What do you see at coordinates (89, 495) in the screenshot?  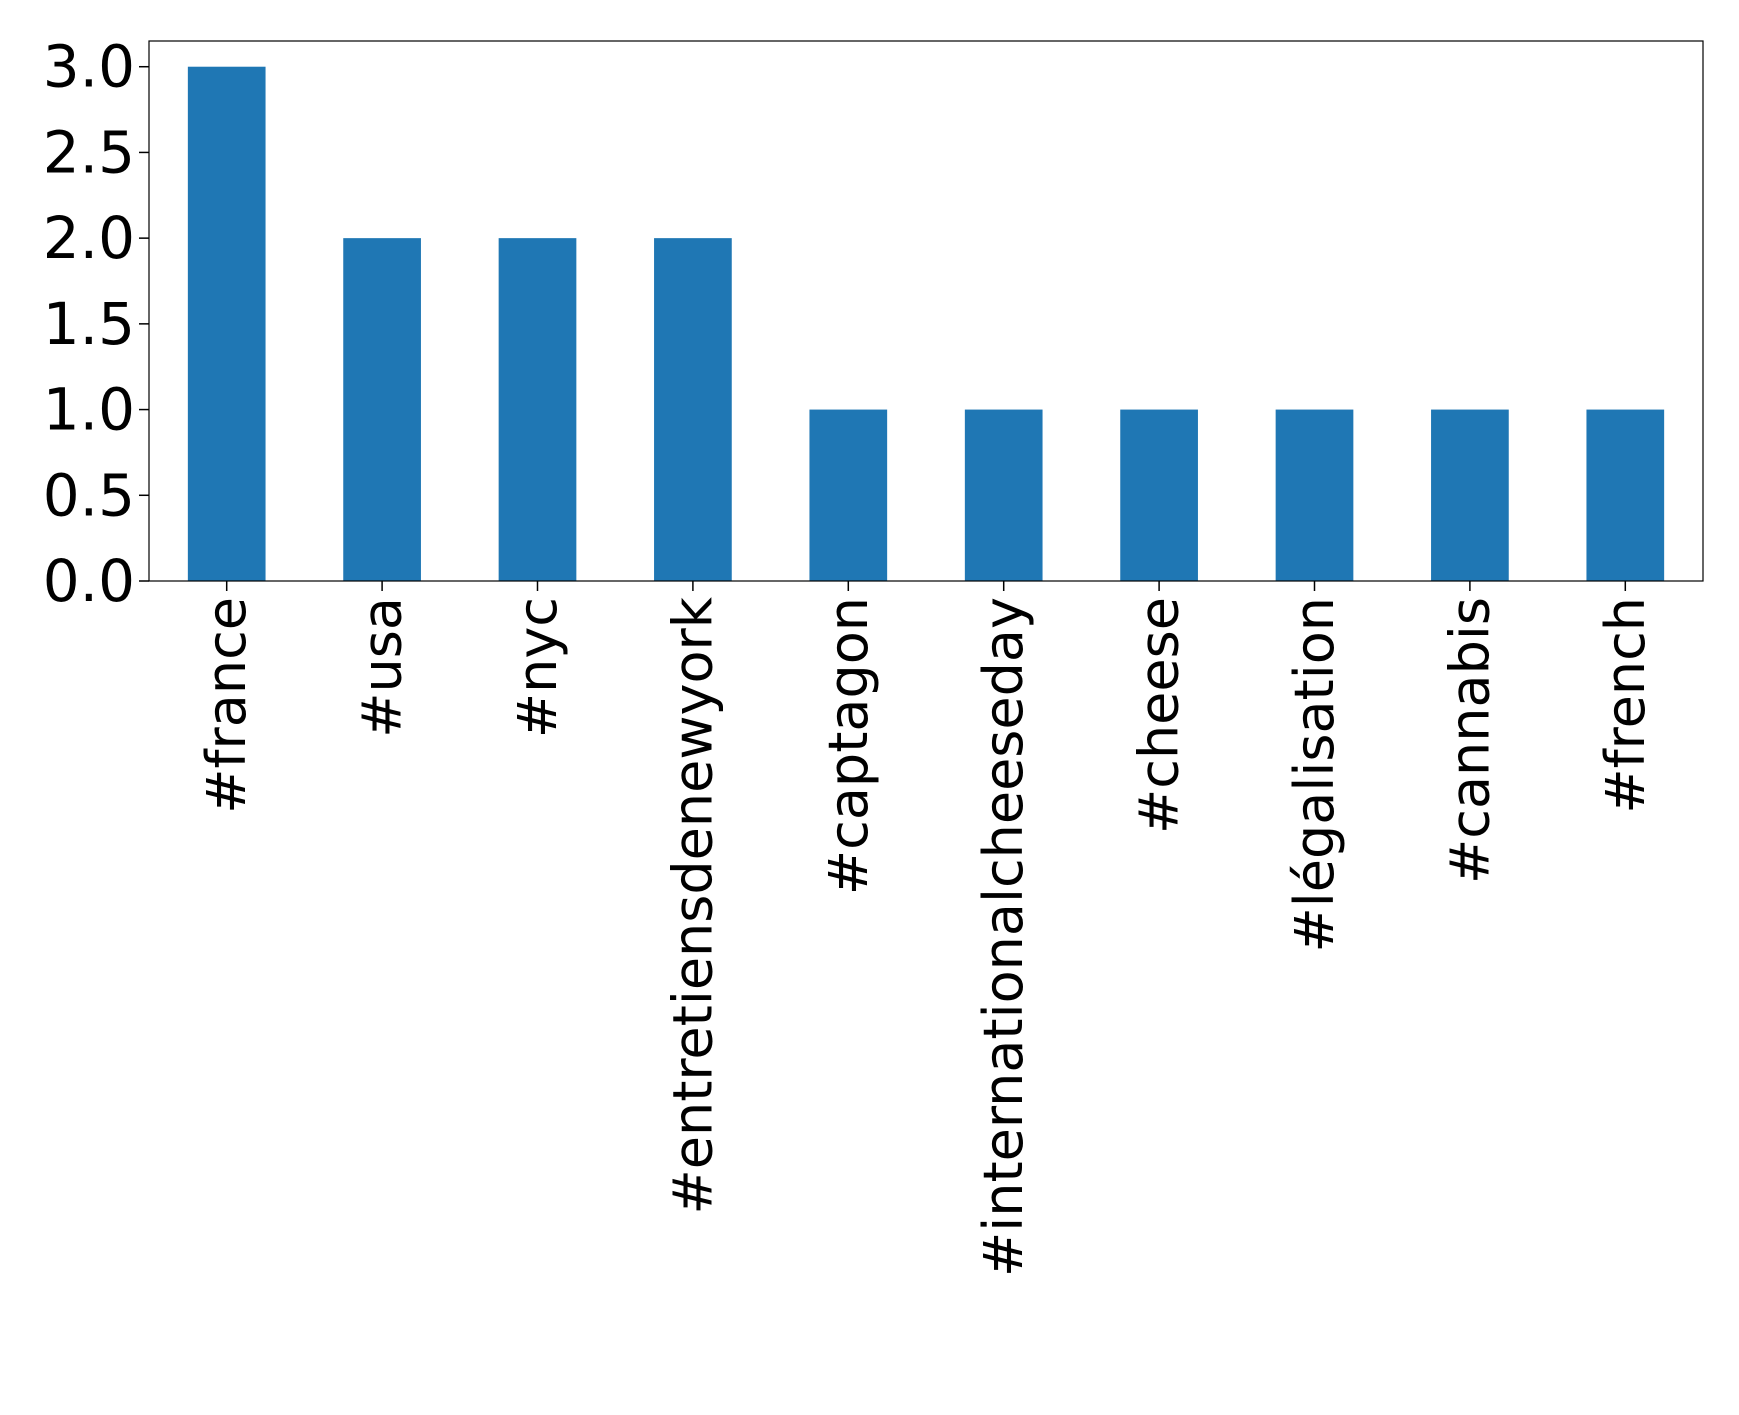 I see `y-tick-label: 0.5` at bounding box center [89, 495].